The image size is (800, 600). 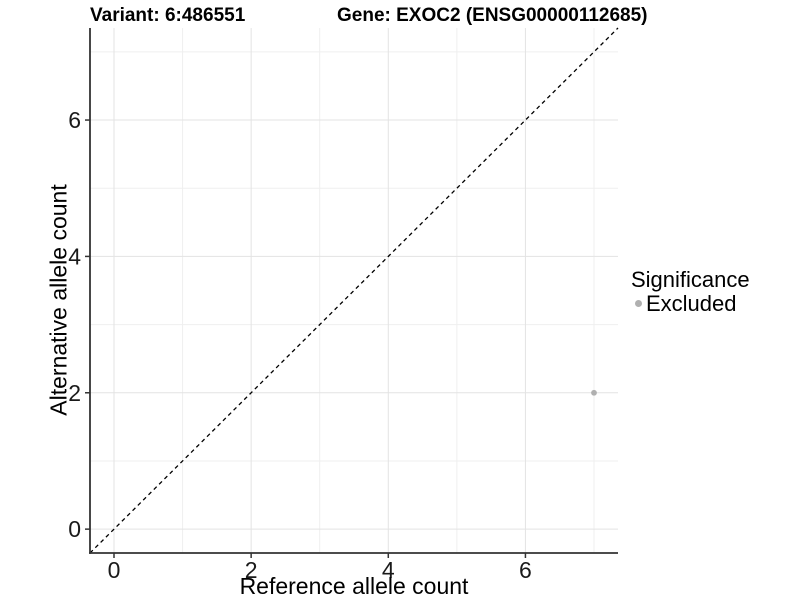 I want to click on legend: Significance Excluded, so click(x=690, y=291).